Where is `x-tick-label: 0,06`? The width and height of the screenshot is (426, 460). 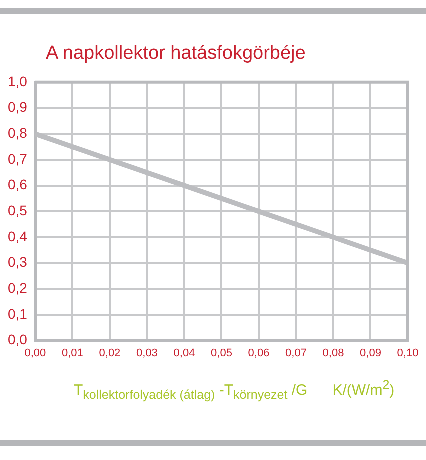 x-tick-label: 0,06 is located at coordinates (259, 353).